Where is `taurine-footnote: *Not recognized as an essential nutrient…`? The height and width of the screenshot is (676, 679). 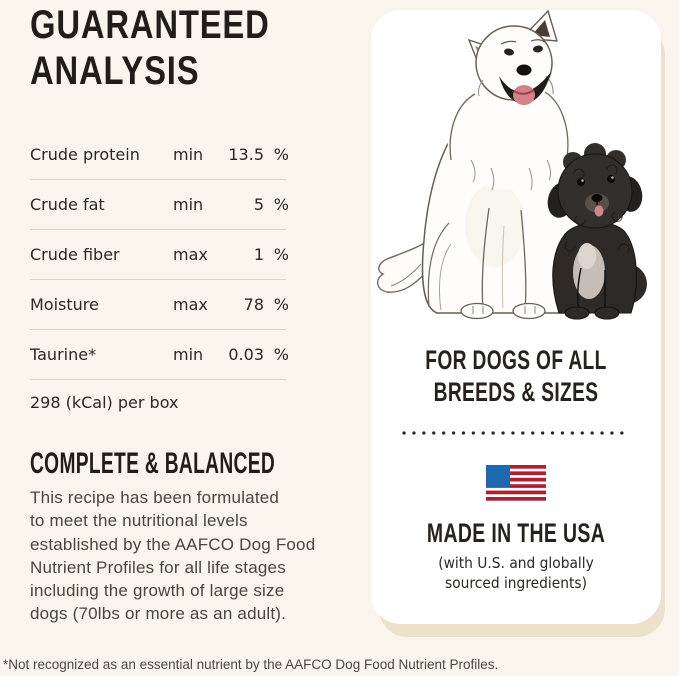
taurine-footnote: *Not recognized as an essential nutrient… is located at coordinates (251, 664).